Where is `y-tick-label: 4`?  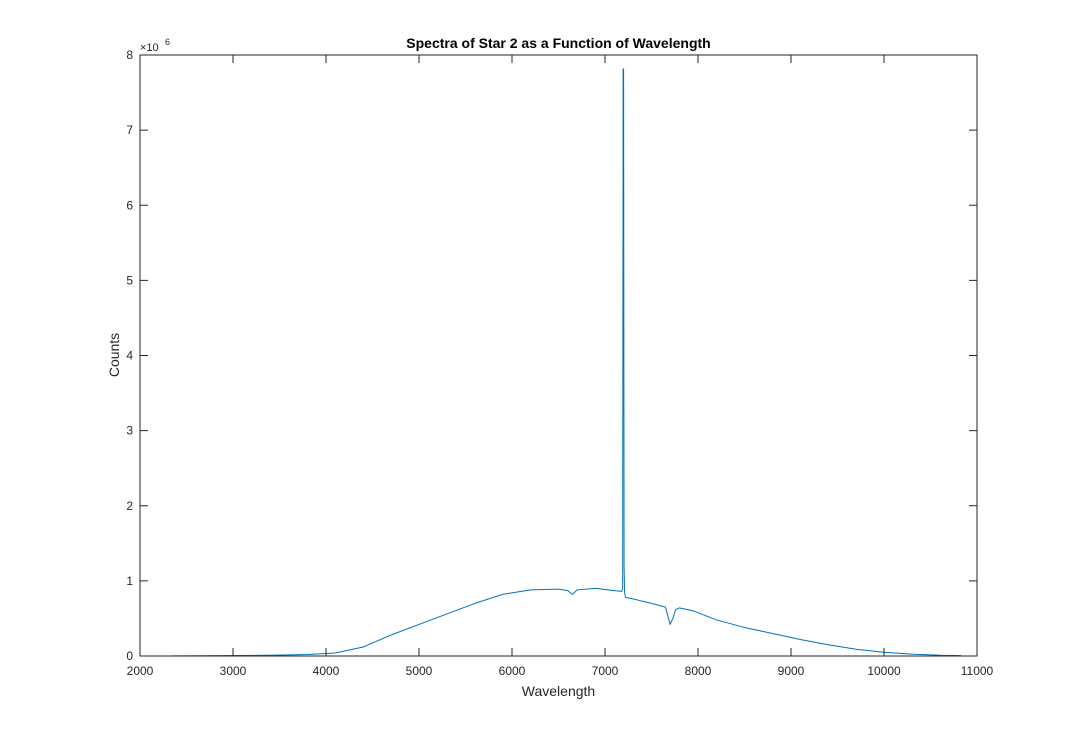
y-tick-label: 4 is located at coordinates (129, 356).